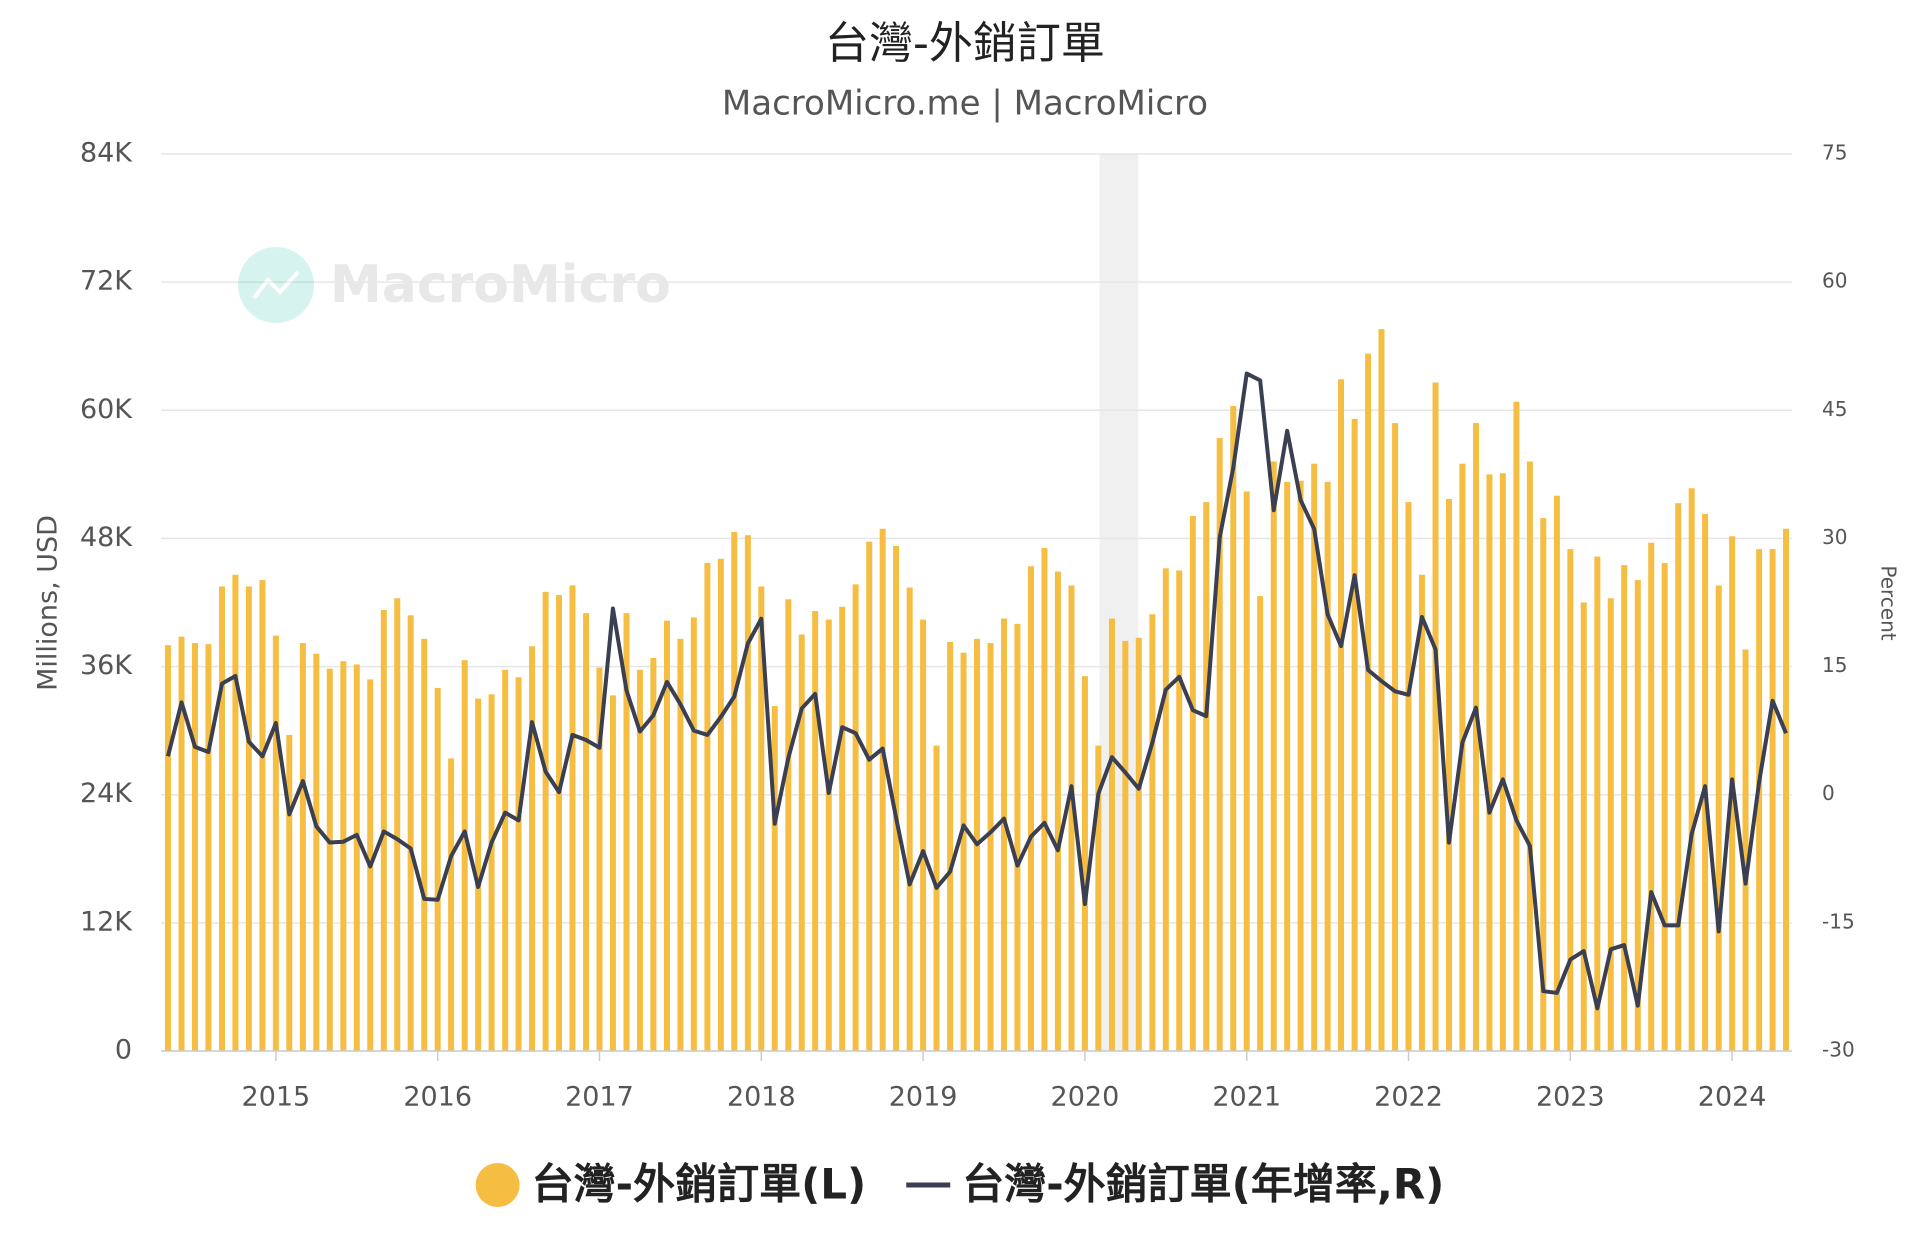 The image size is (1920, 1250). I want to click on y2-tick-label: 15, so click(1834, 665).